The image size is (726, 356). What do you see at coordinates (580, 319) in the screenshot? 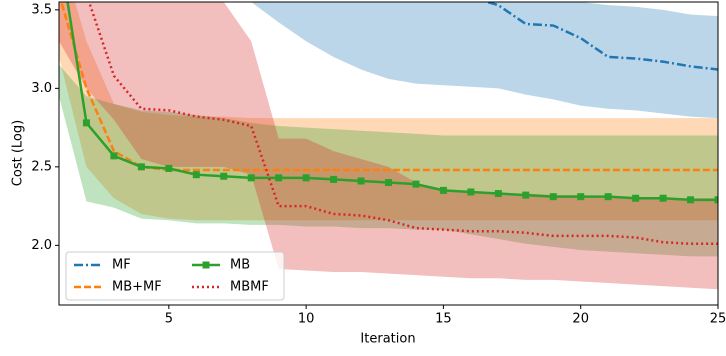
I see `x-tick-label: 20` at bounding box center [580, 319].